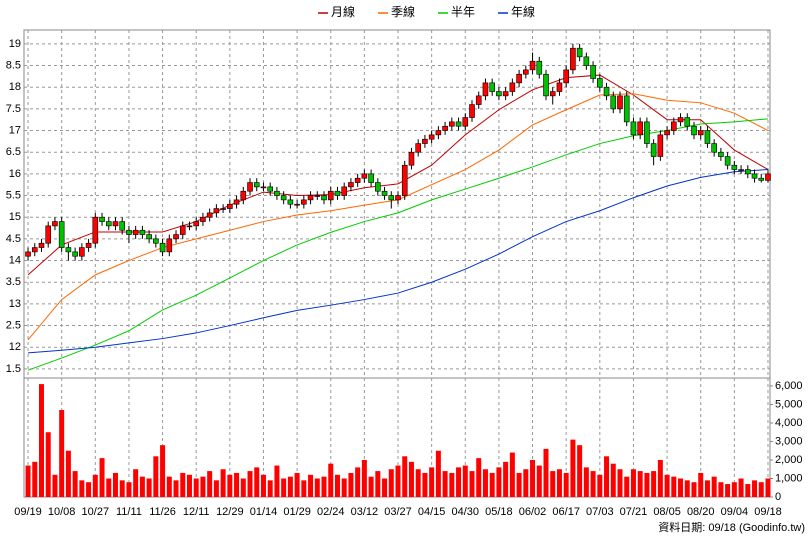  What do you see at coordinates (230, 512) in the screenshot?
I see `x-tick-label: 12/29` at bounding box center [230, 512].